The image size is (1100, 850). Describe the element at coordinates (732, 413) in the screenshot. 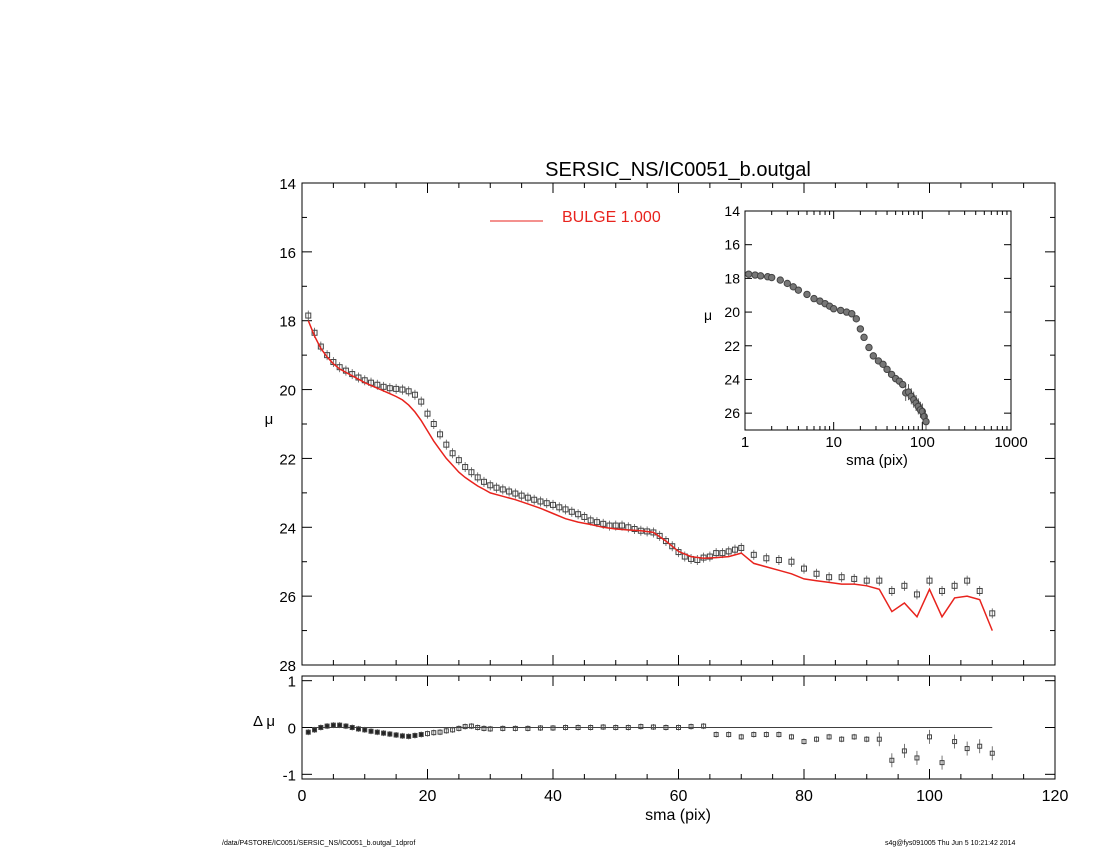

I see `inset-y-tick-label: 26` at that location.